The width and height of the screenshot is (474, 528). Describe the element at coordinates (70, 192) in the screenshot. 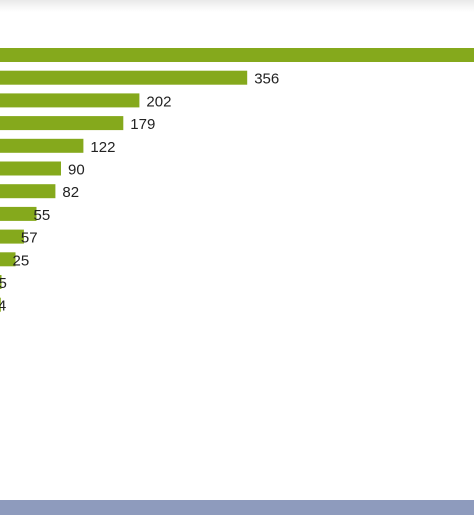

I see `bar-label-6: 82` at that location.